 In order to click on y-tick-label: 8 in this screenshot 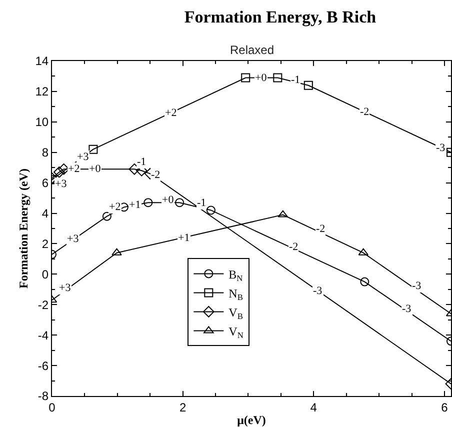, I will do `click(45, 153)`.